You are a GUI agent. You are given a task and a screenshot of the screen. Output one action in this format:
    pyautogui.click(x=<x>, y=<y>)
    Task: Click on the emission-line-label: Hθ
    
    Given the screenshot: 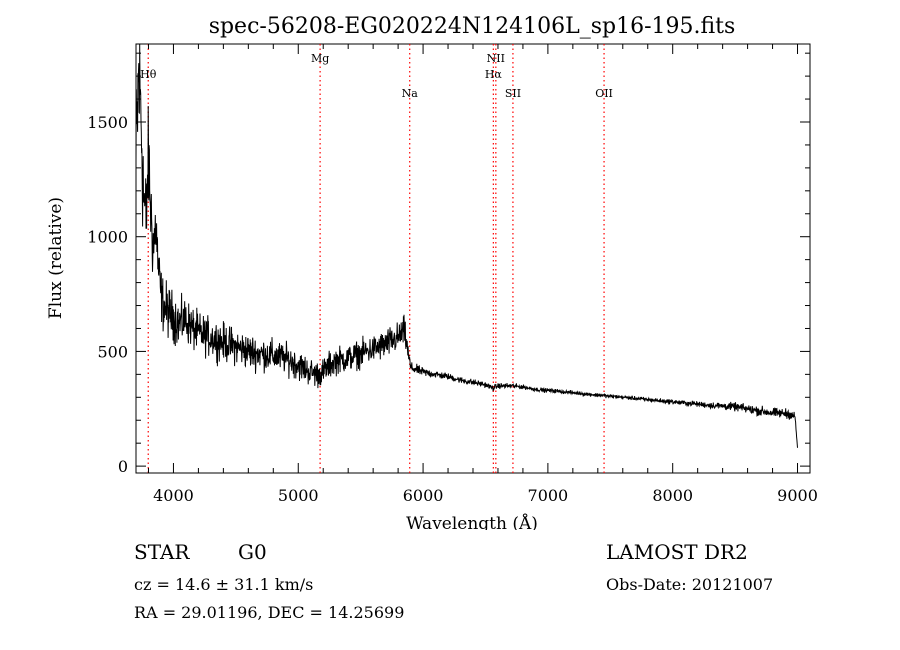 What is the action you would take?
    pyautogui.click(x=148, y=74)
    